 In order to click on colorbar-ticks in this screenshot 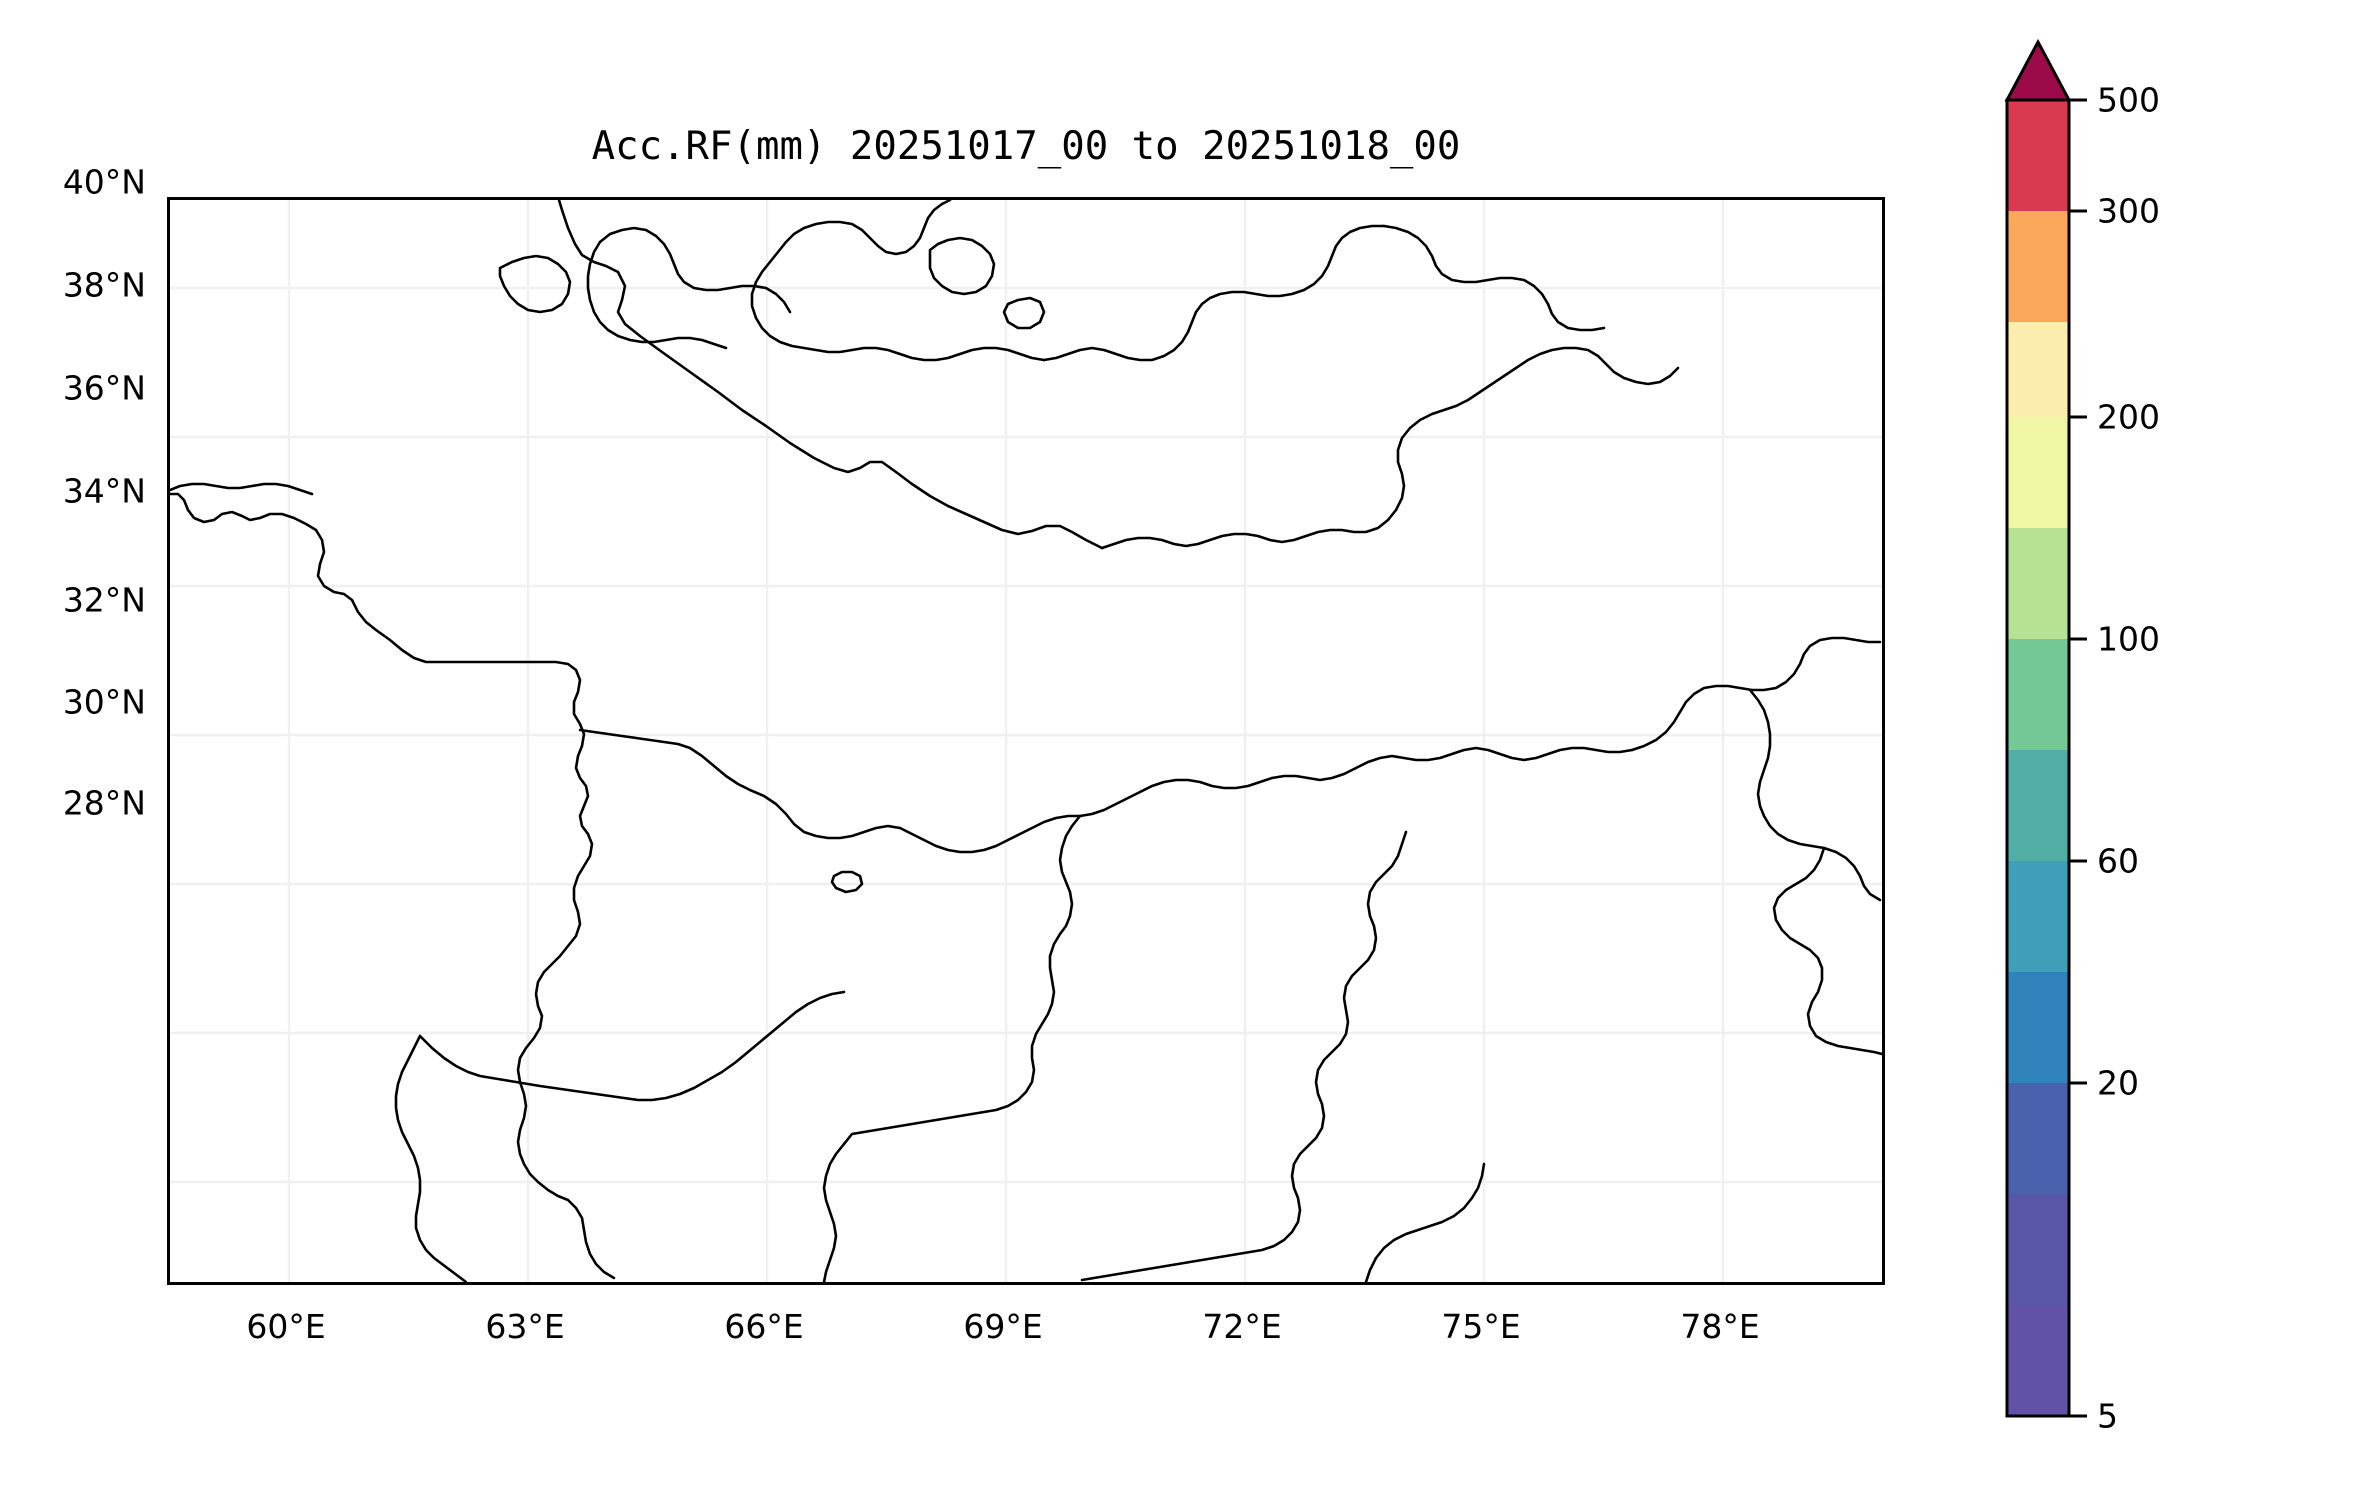, I will do `click(2078, 758)`.